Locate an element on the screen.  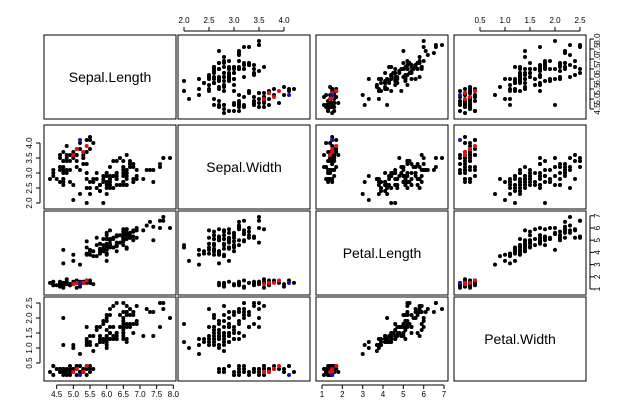
tick-label: 2.0 is located at coordinates (29, 203).